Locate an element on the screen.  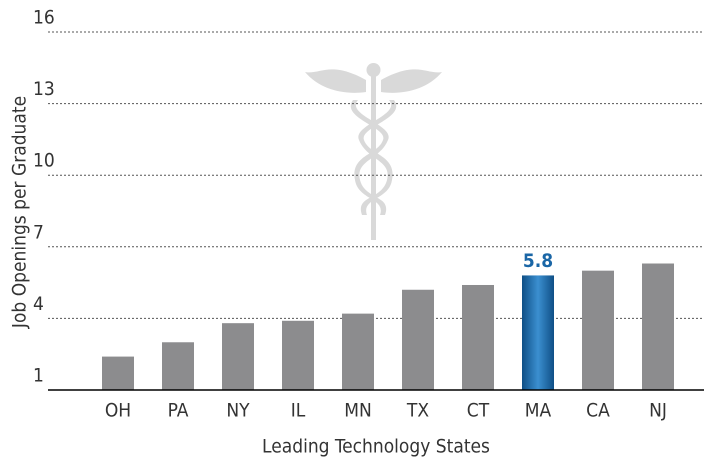
y-tick-label: 7 is located at coordinates (38, 232).